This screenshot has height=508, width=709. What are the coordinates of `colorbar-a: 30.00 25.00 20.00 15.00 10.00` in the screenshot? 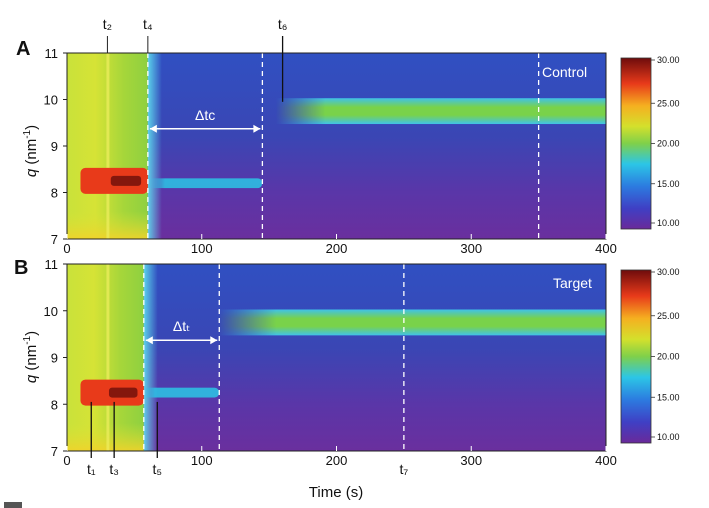 It's located at (650, 142).